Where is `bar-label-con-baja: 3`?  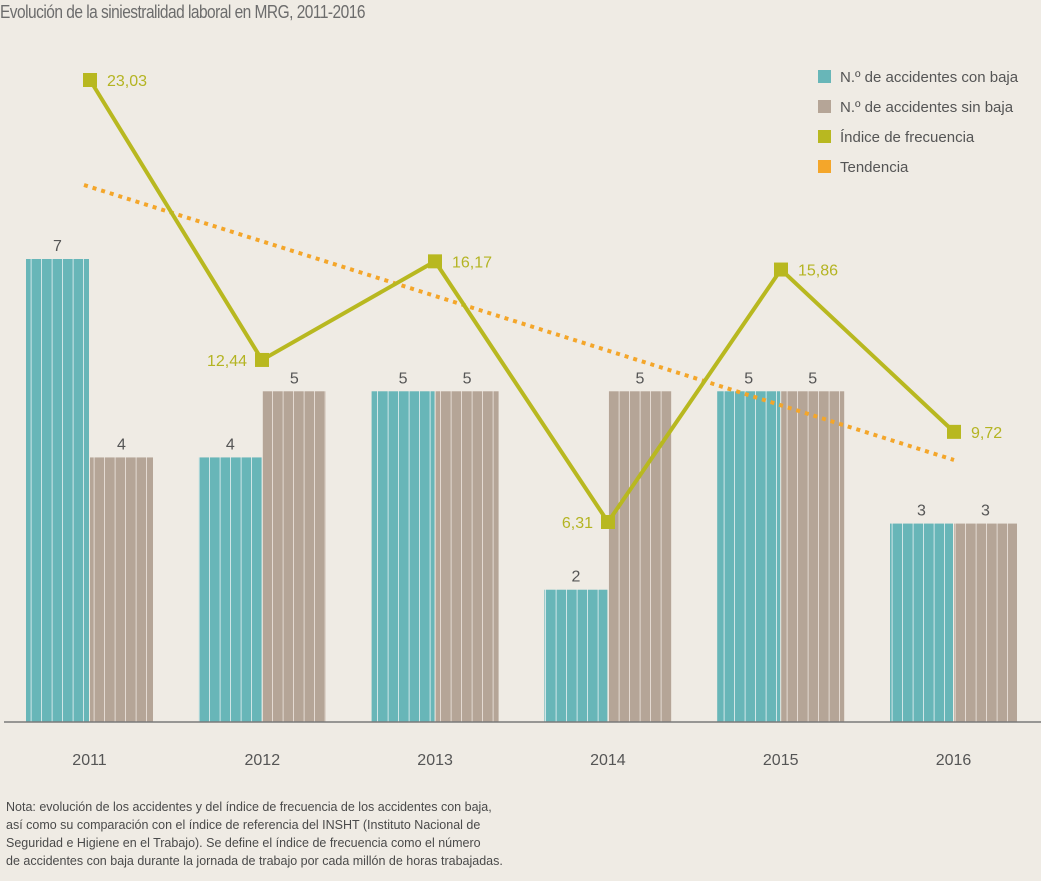 bar-label-con-baja: 3 is located at coordinates (921, 511).